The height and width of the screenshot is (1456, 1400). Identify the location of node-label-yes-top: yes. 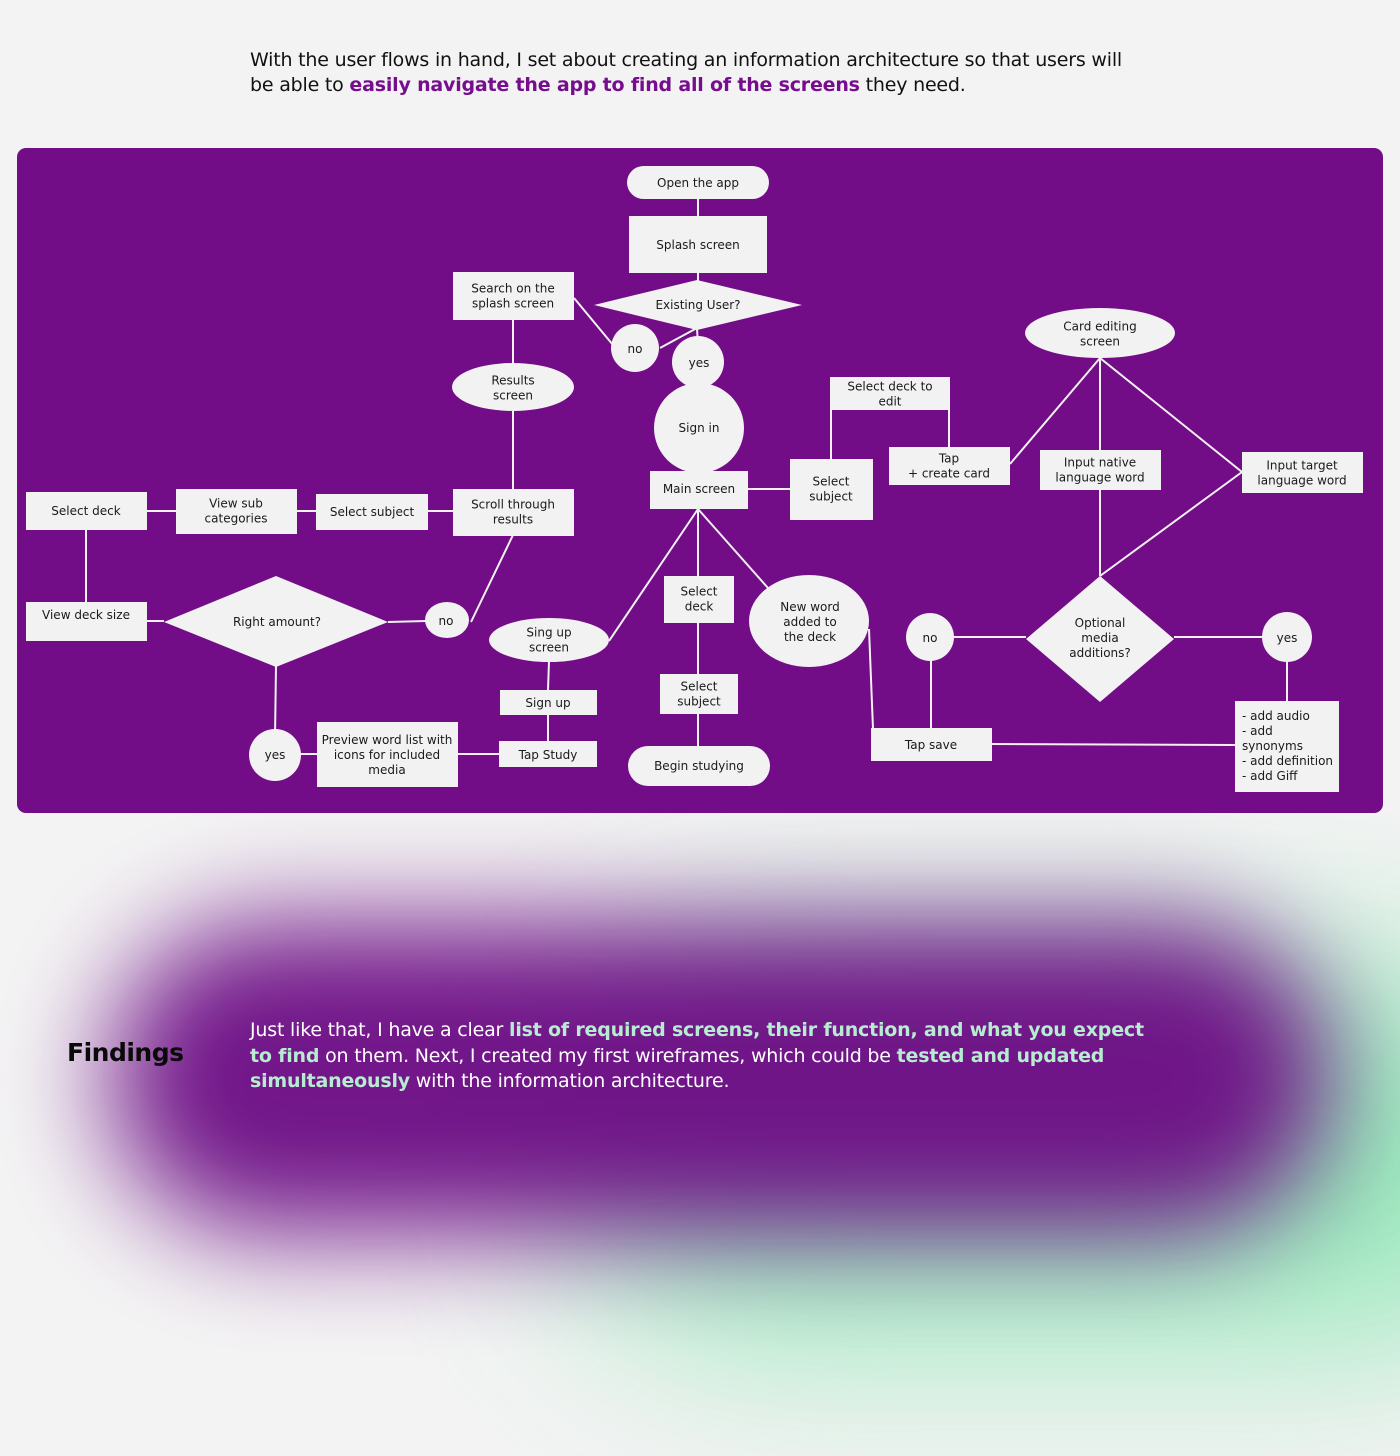
(699, 363).